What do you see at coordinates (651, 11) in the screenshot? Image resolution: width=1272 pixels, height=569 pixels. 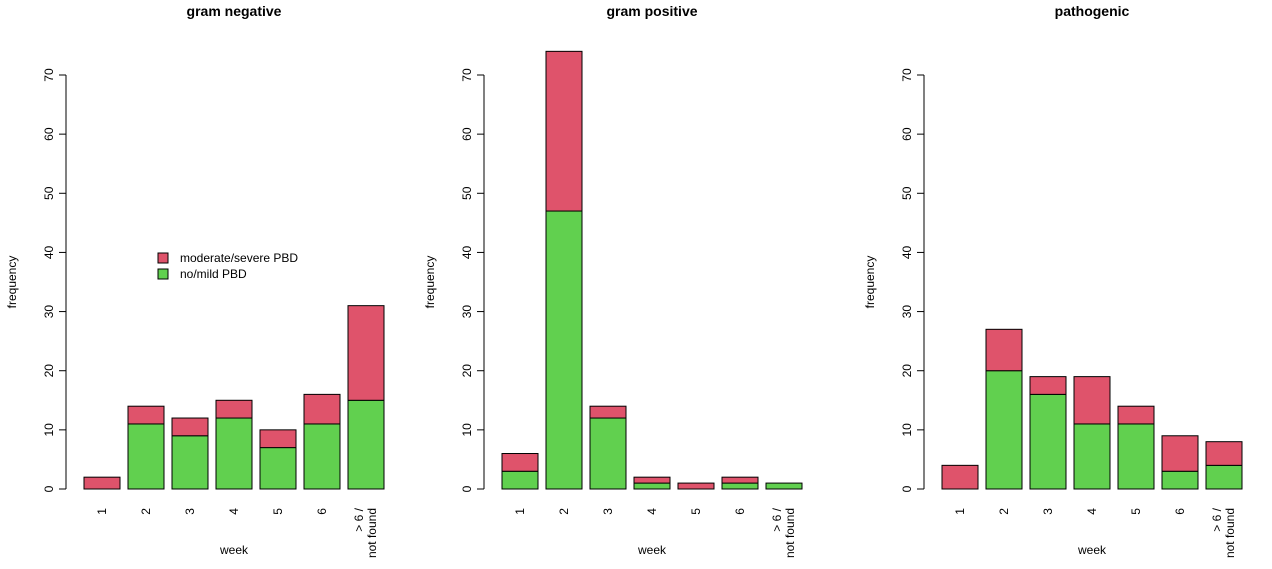 I see `chart-title: gram positive` at bounding box center [651, 11].